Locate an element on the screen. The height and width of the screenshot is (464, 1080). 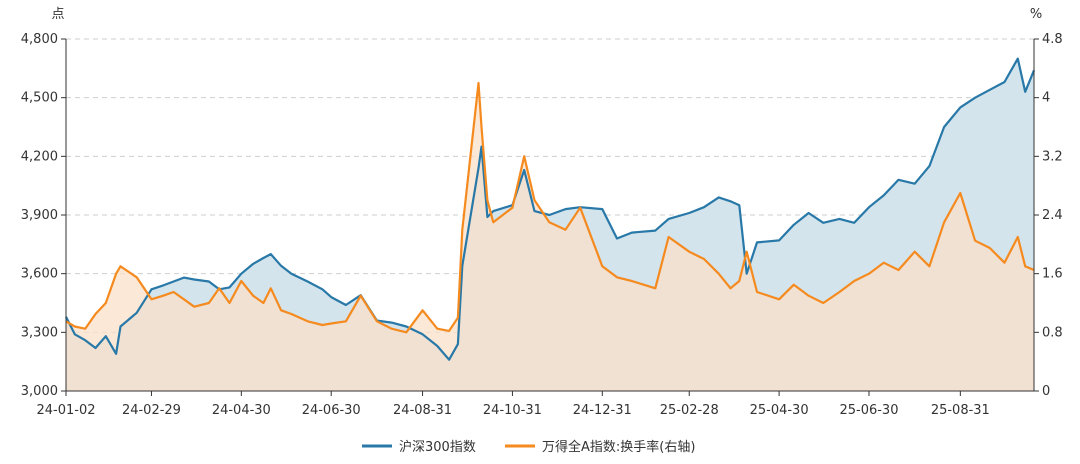
y-left-tick-label: 3,000 is located at coordinates (39, 391).